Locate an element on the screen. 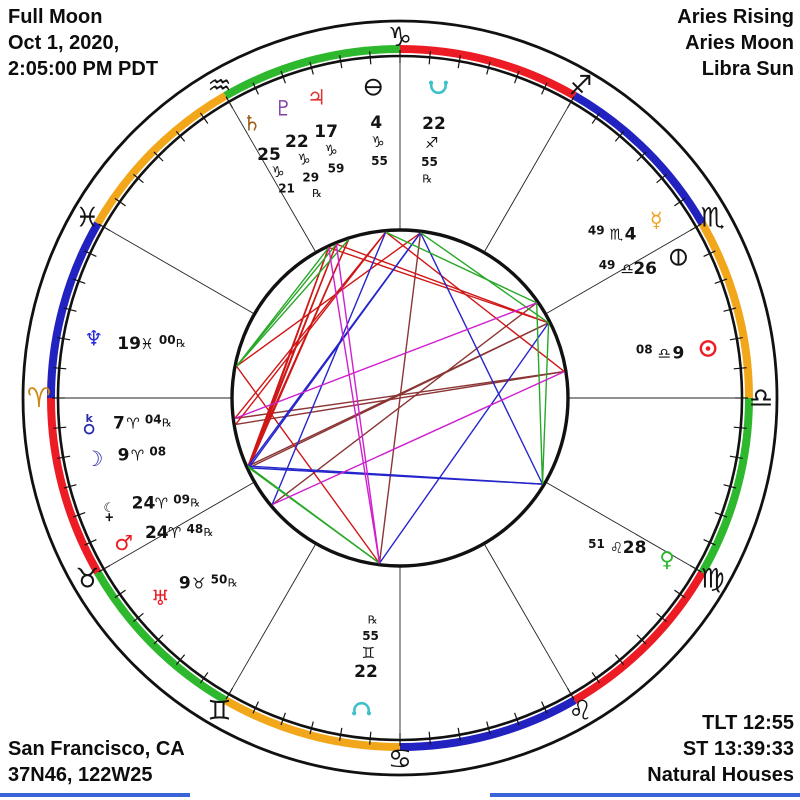  planet-chiron: k 7 ♈ 04 ℞ is located at coordinates (127, 423).